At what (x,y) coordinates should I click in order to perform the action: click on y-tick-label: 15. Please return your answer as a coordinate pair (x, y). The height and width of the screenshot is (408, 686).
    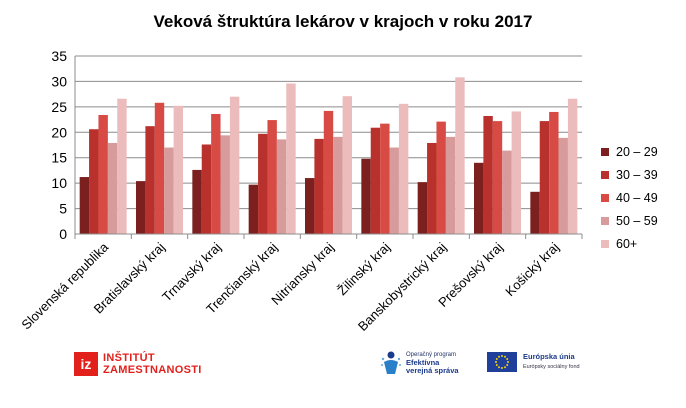
    Looking at the image, I should click on (59, 158).